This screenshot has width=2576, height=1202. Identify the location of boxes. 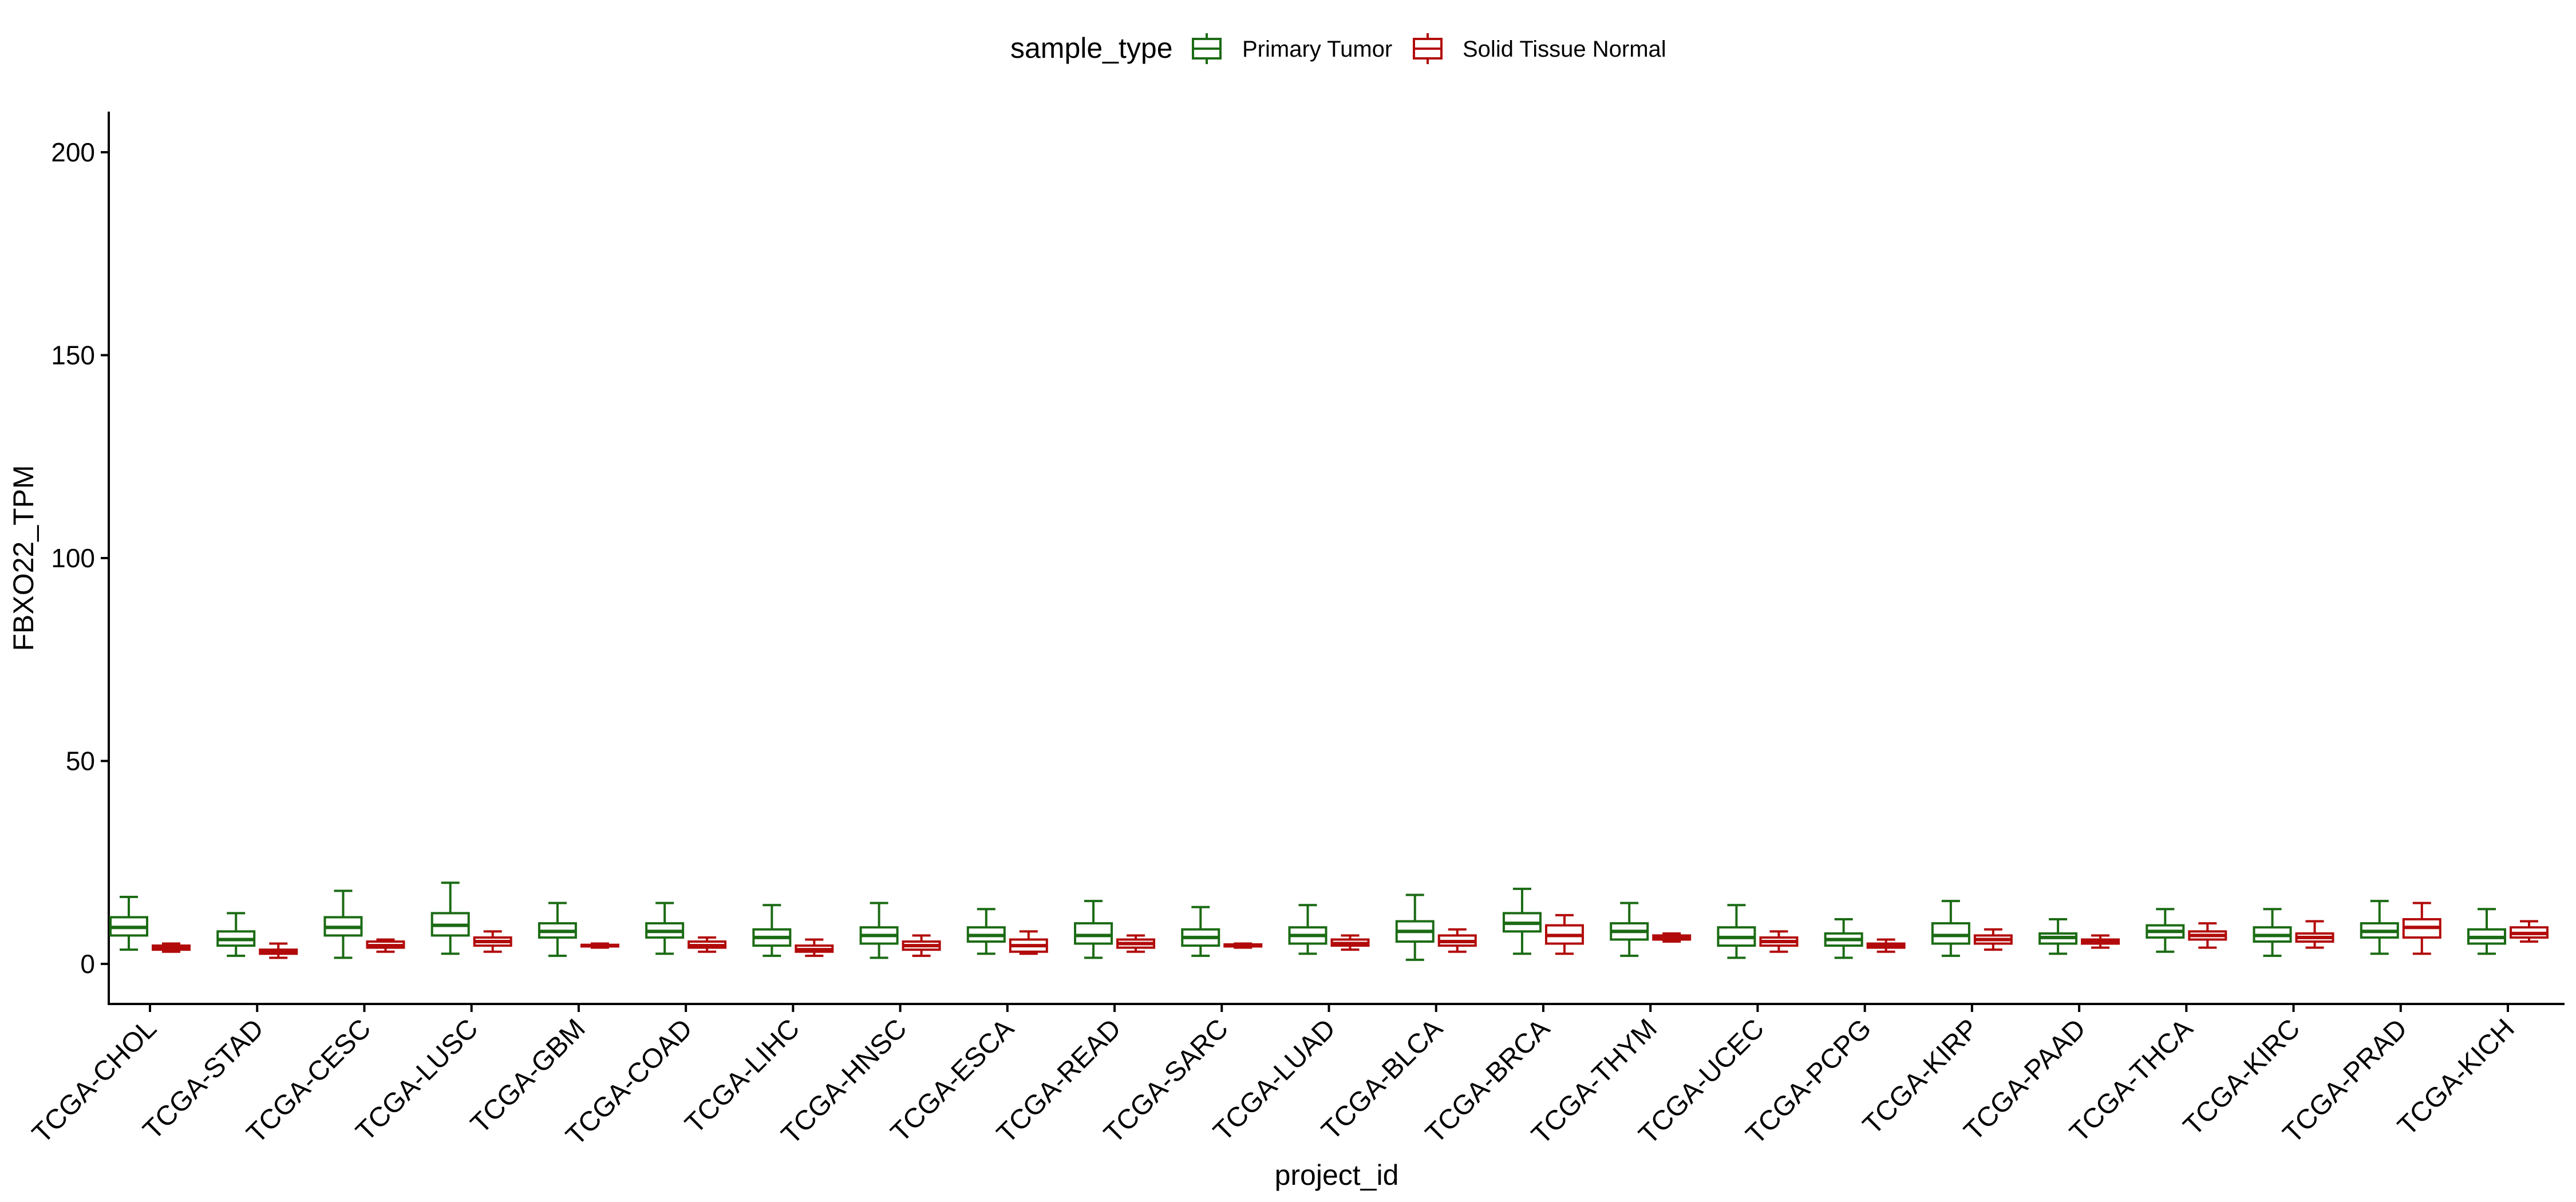
(1329, 921).